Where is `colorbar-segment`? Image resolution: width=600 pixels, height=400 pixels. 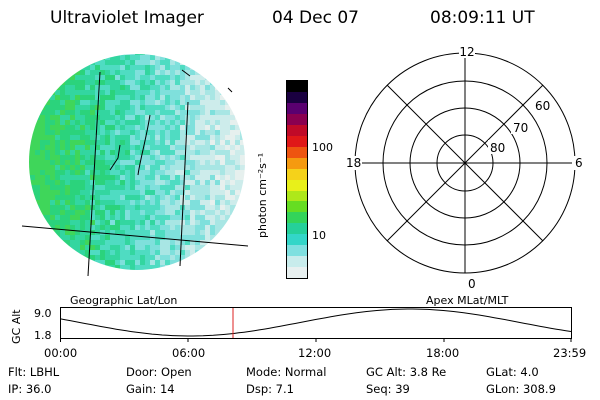 colorbar-segment is located at coordinates (297, 185).